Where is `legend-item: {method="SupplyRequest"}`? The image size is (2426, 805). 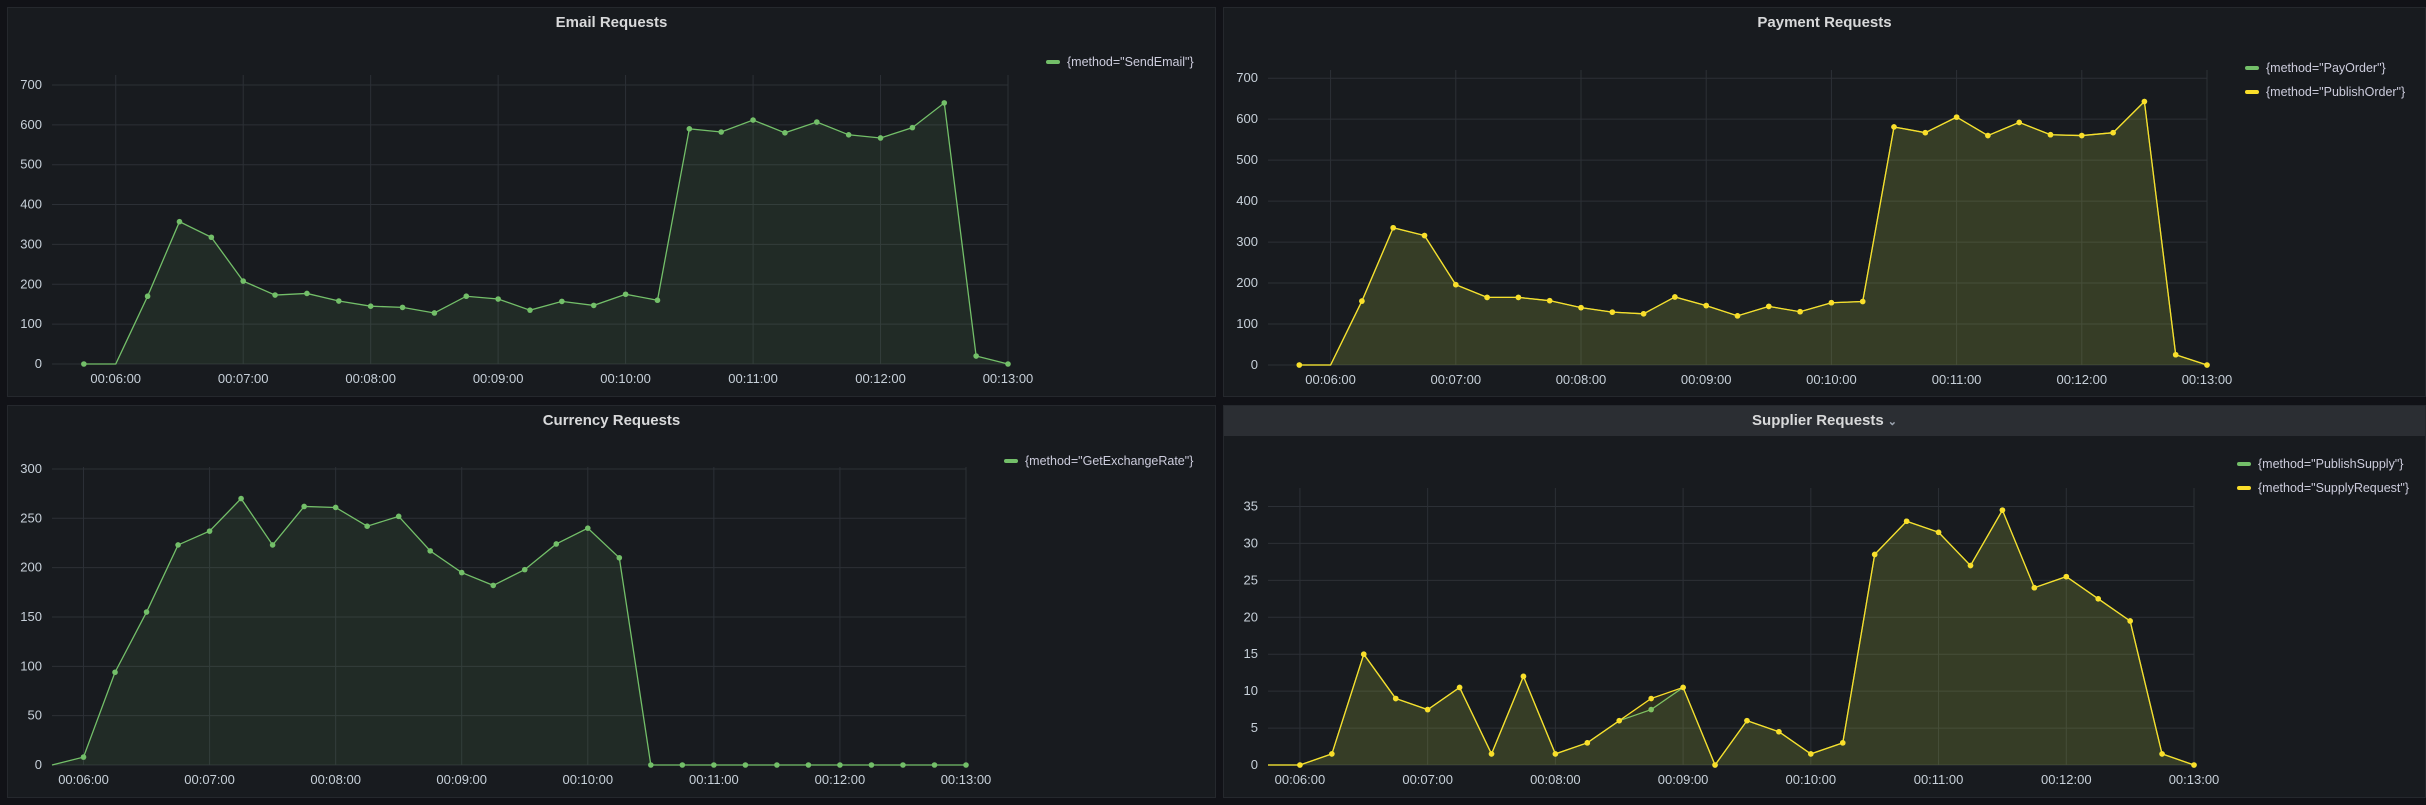
legend-item: {method="SupplyRequest"} is located at coordinates (2323, 488).